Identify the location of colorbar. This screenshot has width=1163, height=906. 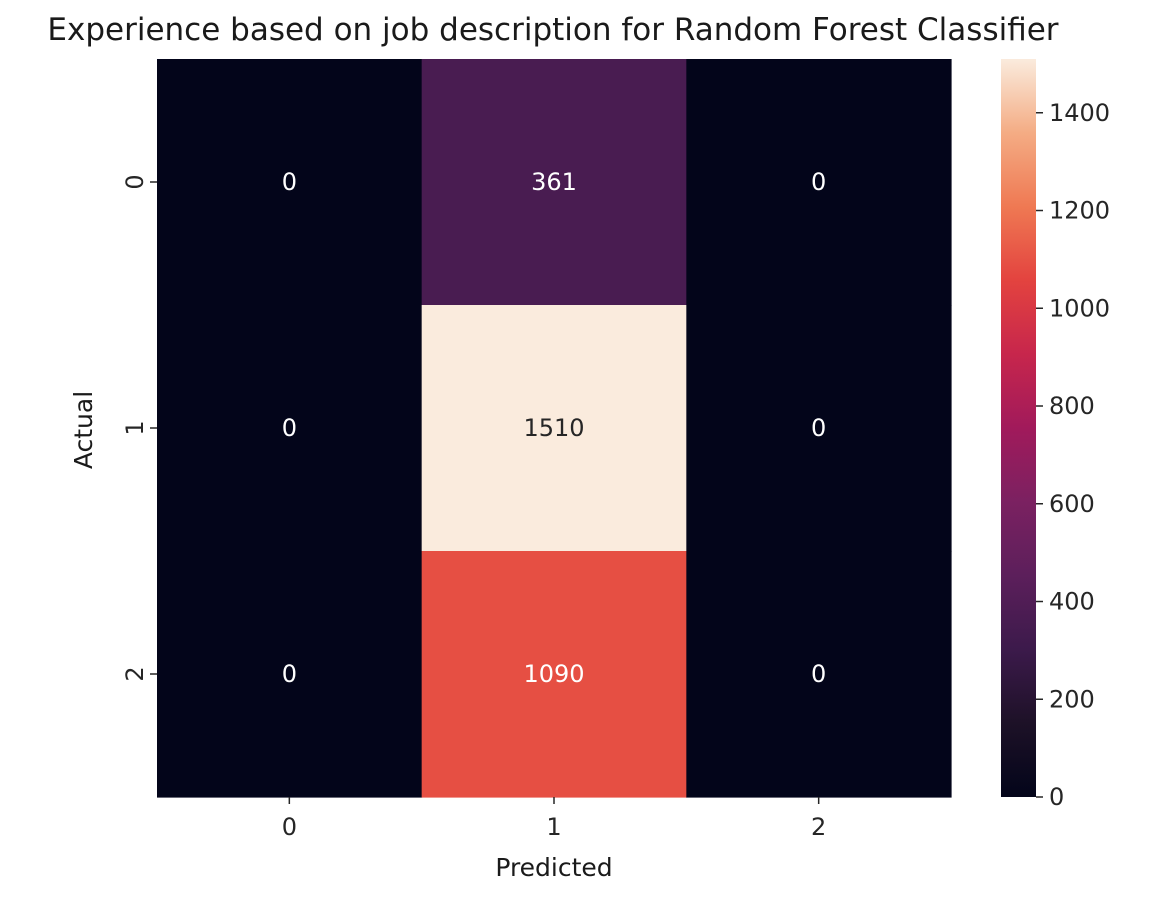
(1018, 428).